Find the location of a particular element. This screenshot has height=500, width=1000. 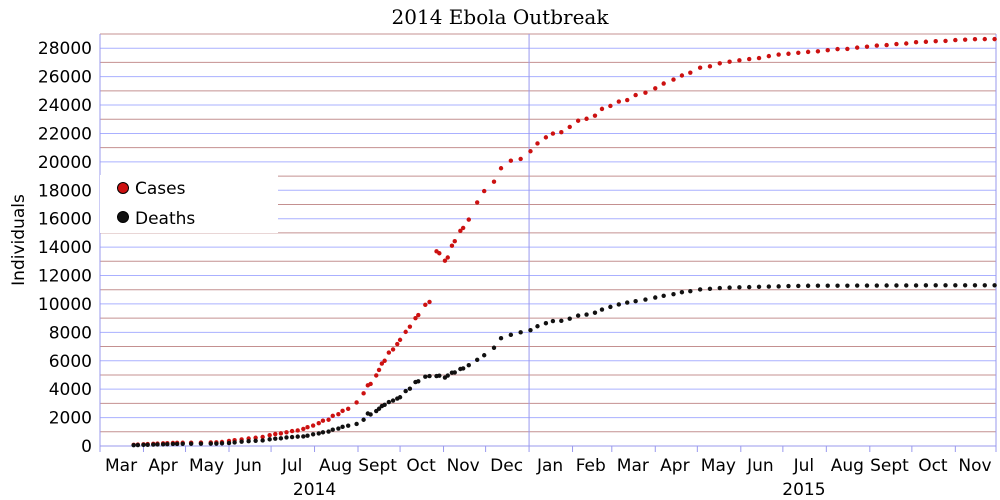

legend-cases-marker is located at coordinates (123, 188).